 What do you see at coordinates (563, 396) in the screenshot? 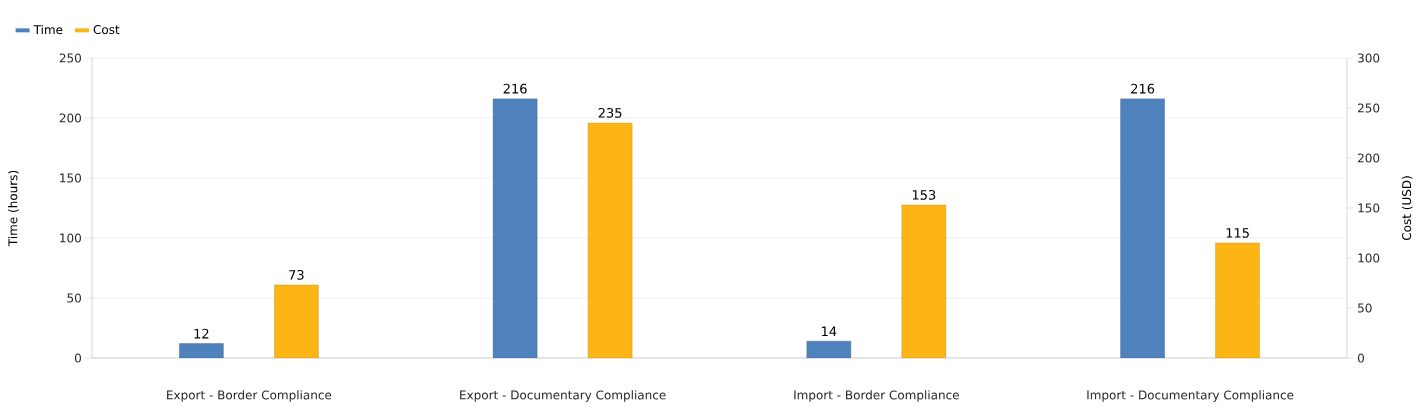
I see `x-tick-label: Export - Documentary Compliance` at bounding box center [563, 396].